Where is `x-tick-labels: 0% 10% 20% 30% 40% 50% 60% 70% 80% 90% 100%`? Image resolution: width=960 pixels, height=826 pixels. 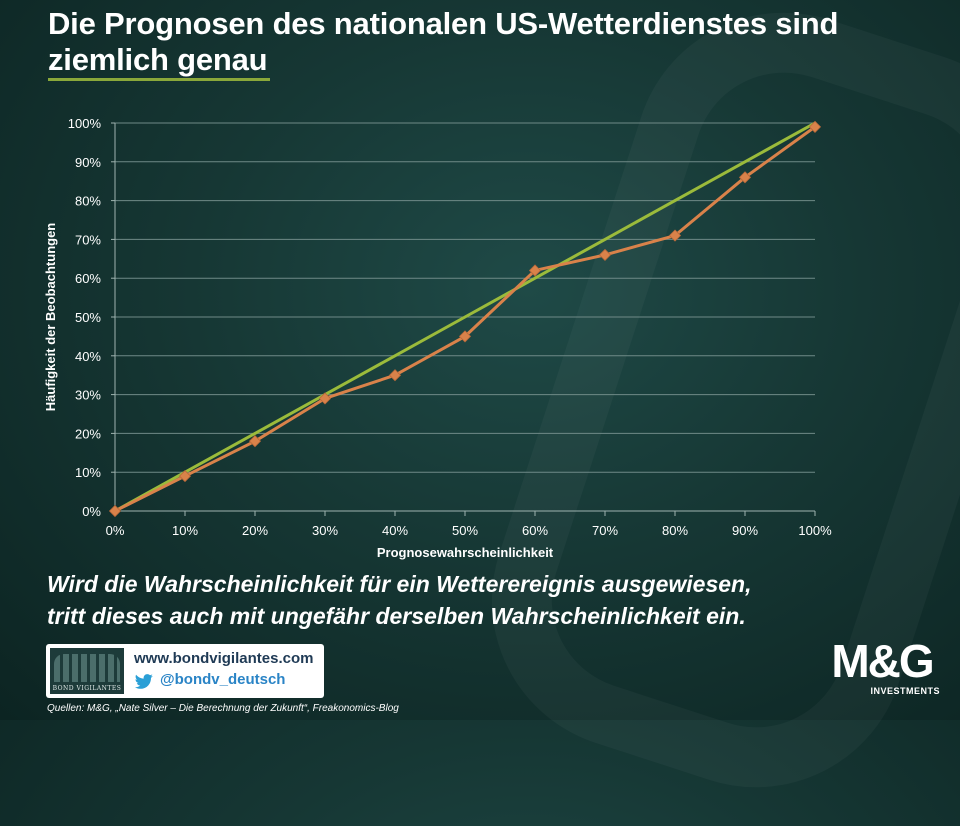 x-tick-labels: 0% 10% 20% 30% 40% 50% 60% 70% 80% 90% 100% is located at coordinates (469, 530).